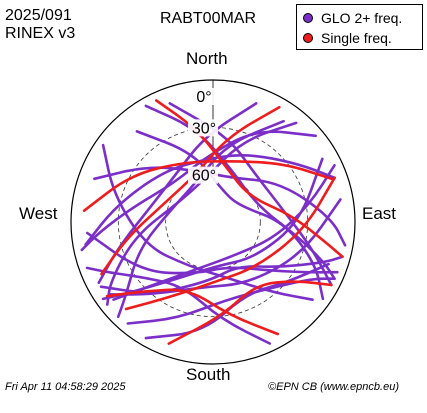 The height and width of the screenshot is (413, 427). What do you see at coordinates (362, 18) in the screenshot?
I see `legend-label-glo: GLO 2+ freq.` at bounding box center [362, 18].